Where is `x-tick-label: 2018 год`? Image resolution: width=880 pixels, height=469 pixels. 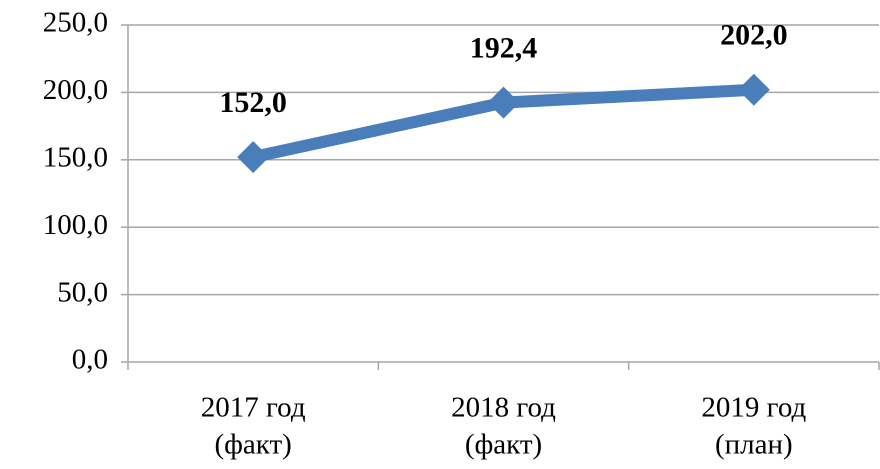 x-tick-label: 2018 год is located at coordinates (503, 408).